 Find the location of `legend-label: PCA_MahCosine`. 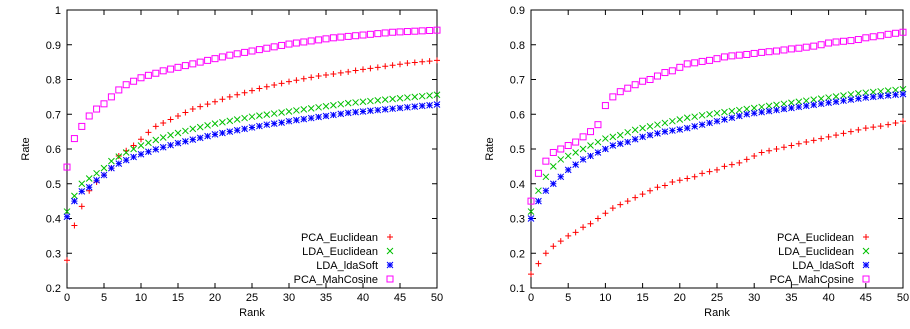

legend-label: PCA_MahCosine is located at coordinates (336, 280).